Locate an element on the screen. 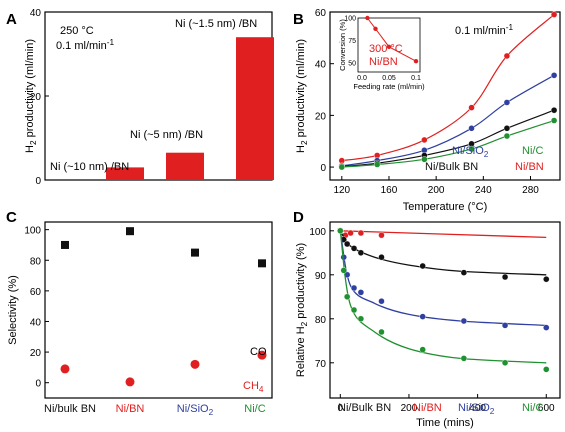 This screenshot has height=432, width=565. panel-d-fit-Ni/SiO2 is located at coordinates (443, 278).